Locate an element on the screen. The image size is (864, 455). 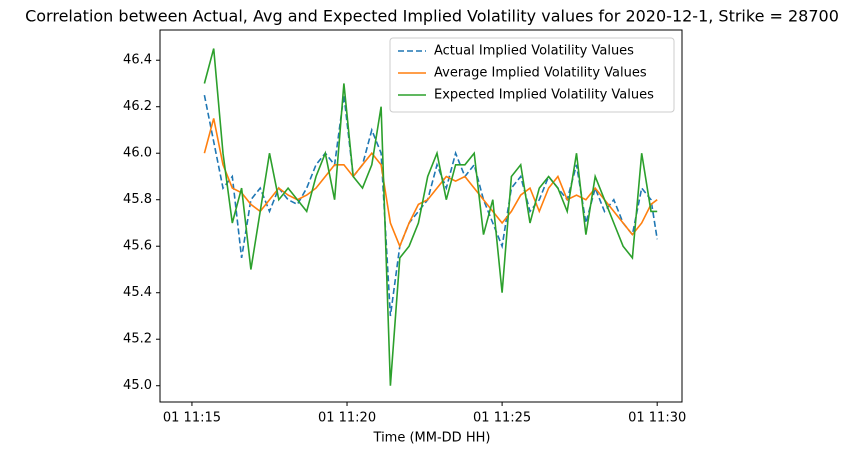
y-tick-label: 46.4 is located at coordinates (137, 60).